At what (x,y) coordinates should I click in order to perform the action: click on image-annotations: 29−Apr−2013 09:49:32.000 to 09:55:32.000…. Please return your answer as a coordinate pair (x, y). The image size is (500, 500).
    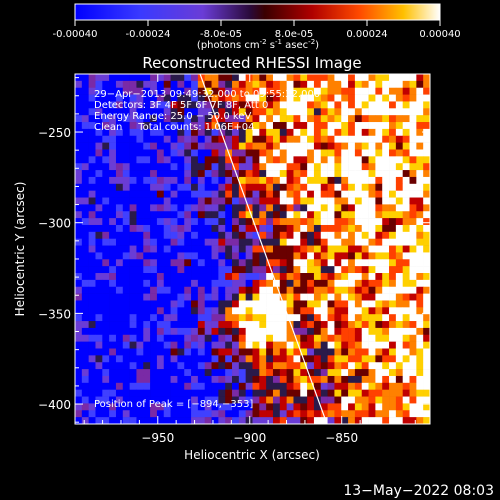
    Looking at the image, I should click on (207, 111).